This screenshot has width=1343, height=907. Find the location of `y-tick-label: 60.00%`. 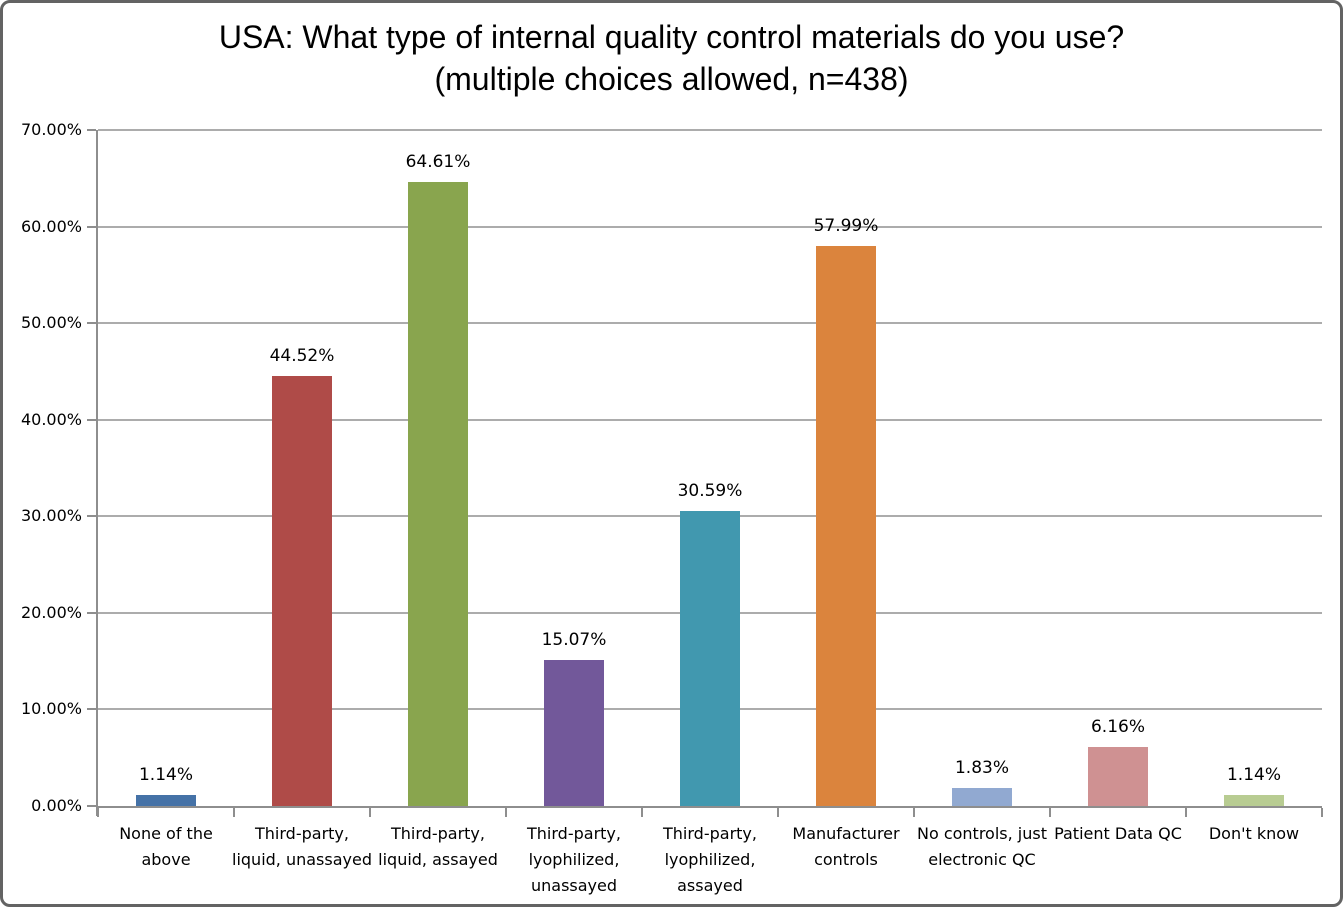

y-tick-label: 60.00% is located at coordinates (51, 226).